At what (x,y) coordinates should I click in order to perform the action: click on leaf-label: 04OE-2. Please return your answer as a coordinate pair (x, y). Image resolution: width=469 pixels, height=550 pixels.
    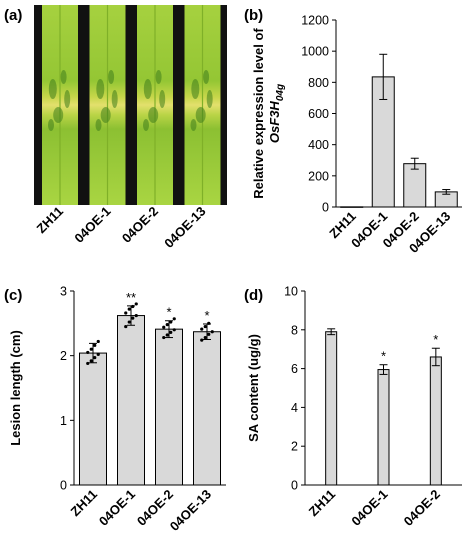
    Looking at the image, I should click on (140, 225).